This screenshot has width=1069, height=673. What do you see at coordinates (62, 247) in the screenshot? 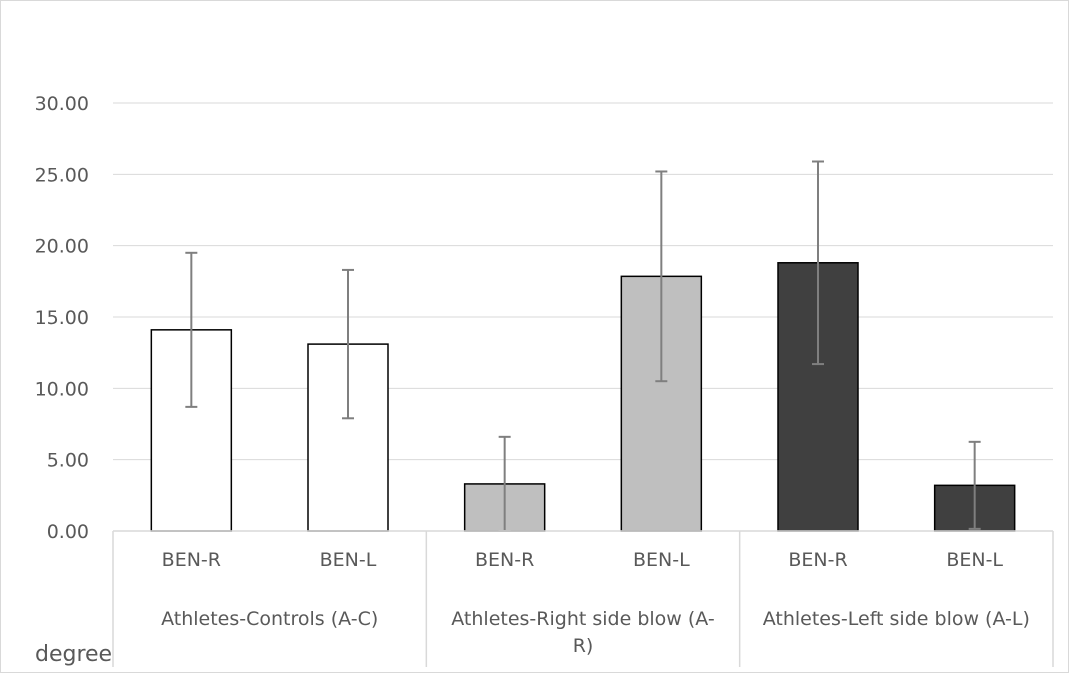
I see `y-tick-label: 20.00` at bounding box center [62, 247].